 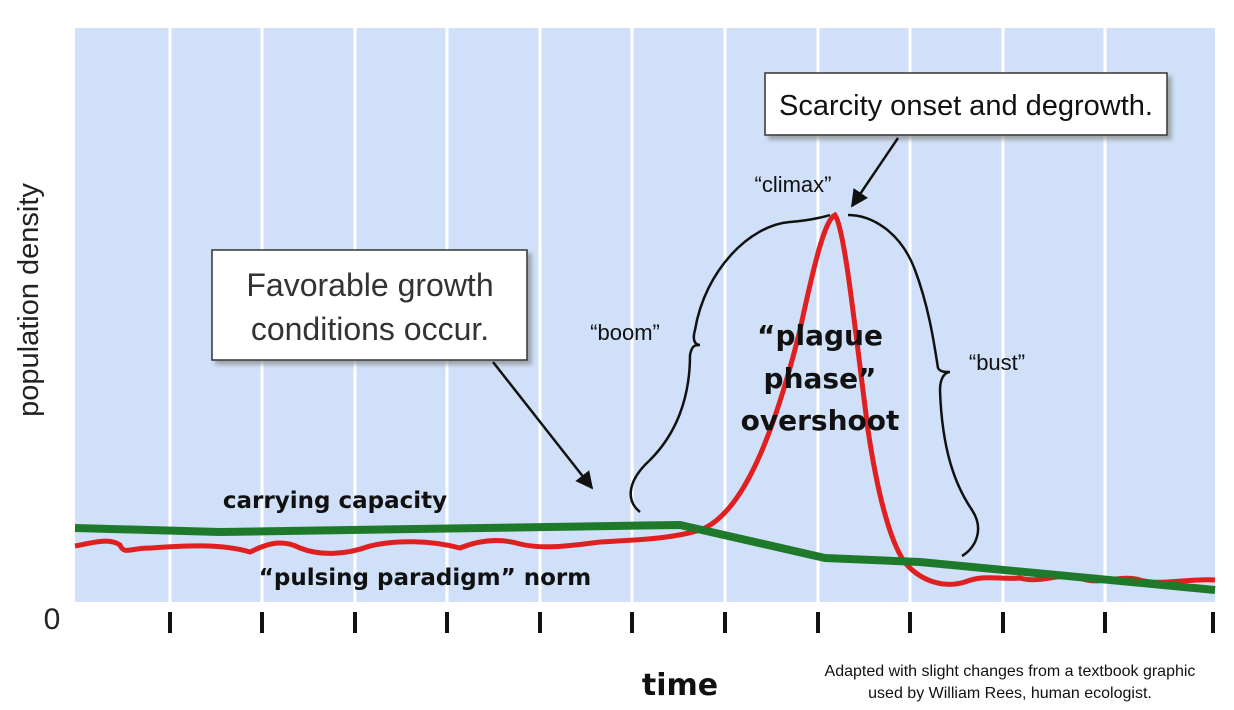 I want to click on pulsing-label: “pulsing paradigm” norm, so click(x=425, y=578).